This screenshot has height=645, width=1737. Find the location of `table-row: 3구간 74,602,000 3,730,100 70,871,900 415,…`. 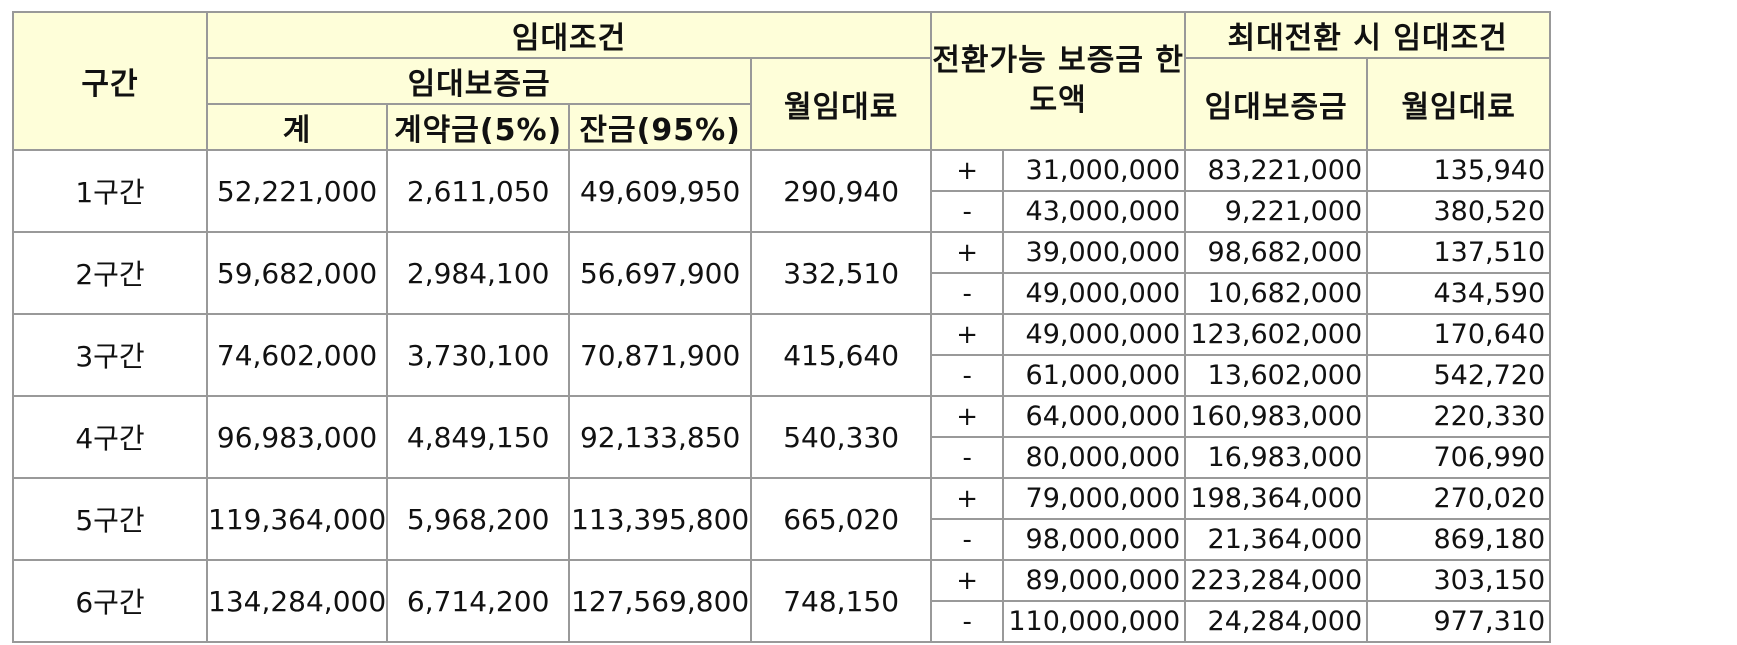

table-row: 3구간 74,602,000 3,730,100 70,871,900 415,… is located at coordinates (782, 355).